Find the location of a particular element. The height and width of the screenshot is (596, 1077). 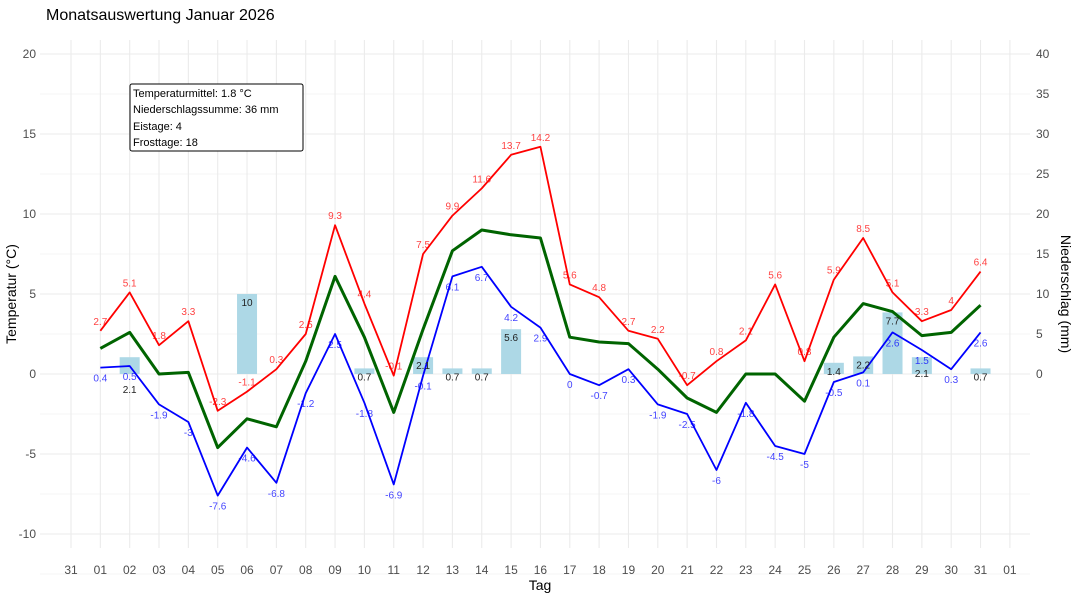

x-tick-label: 24 is located at coordinates (775, 570).